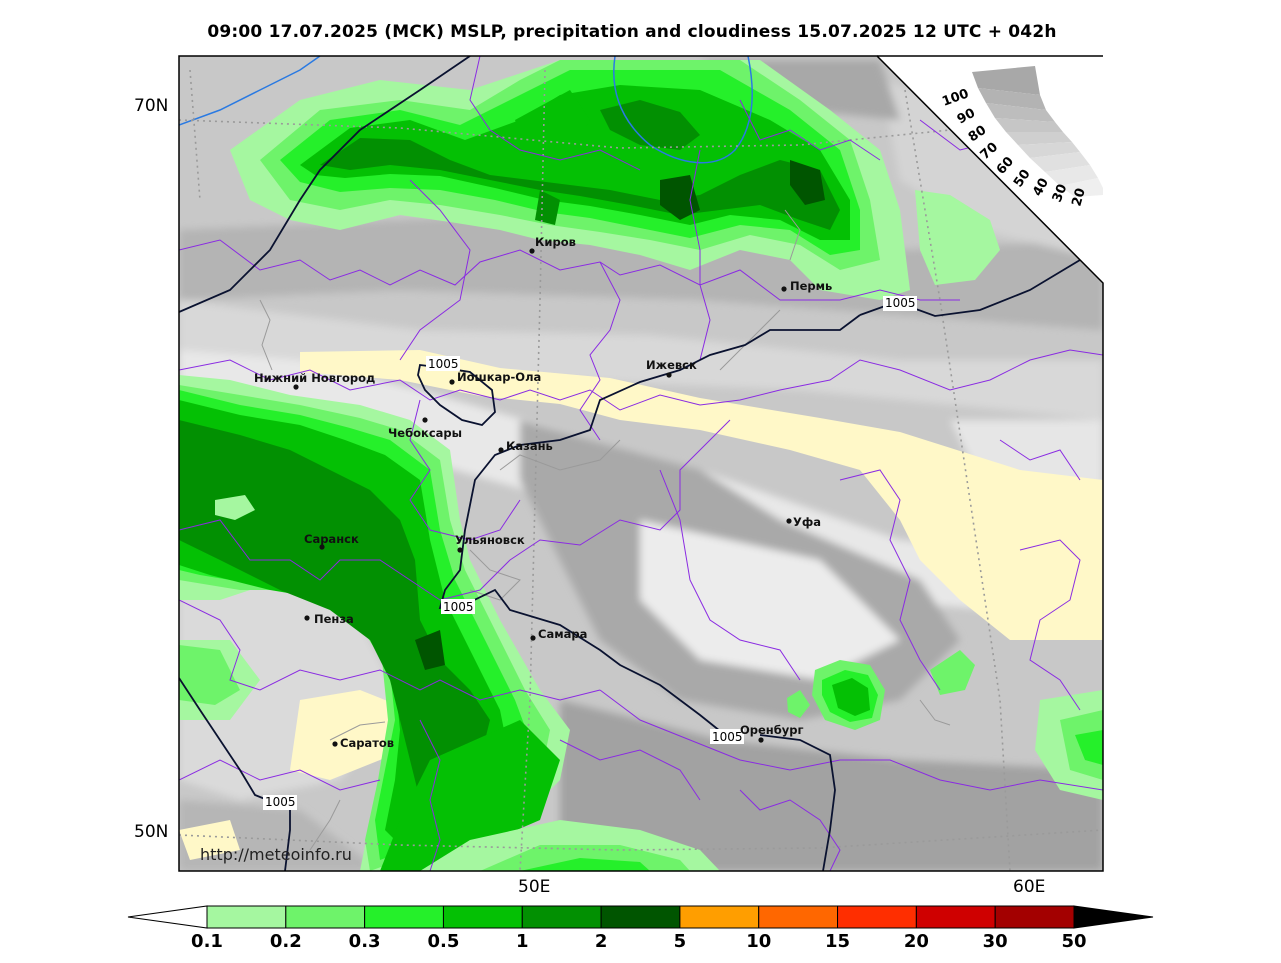  Describe the element at coordinates (466, 110) in the screenshot. I see `coastlines` at that location.